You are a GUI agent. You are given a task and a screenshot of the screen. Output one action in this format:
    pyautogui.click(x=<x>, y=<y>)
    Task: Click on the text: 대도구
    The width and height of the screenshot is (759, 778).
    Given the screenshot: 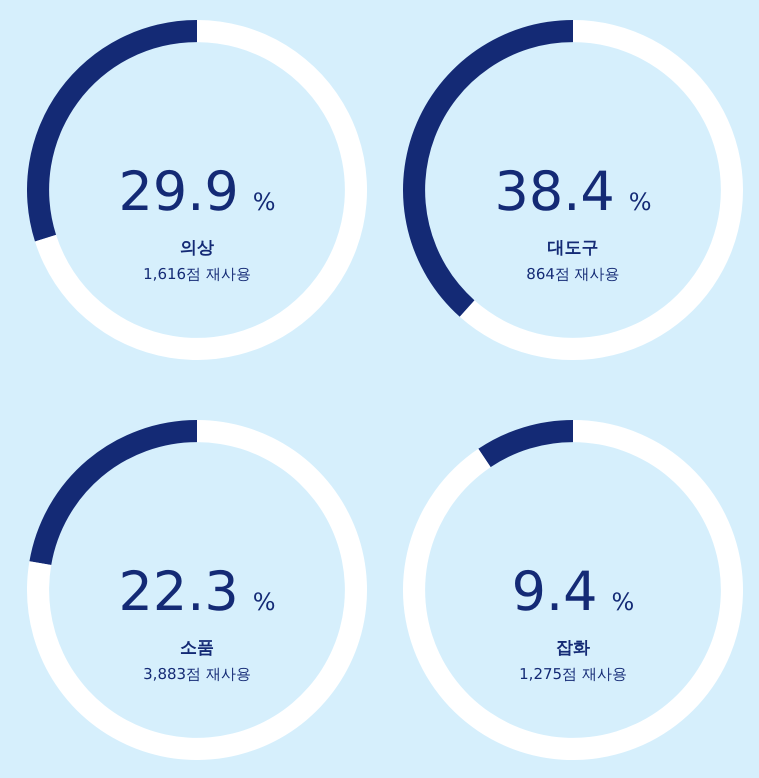 What is the action you would take?
    pyautogui.click(x=573, y=248)
    